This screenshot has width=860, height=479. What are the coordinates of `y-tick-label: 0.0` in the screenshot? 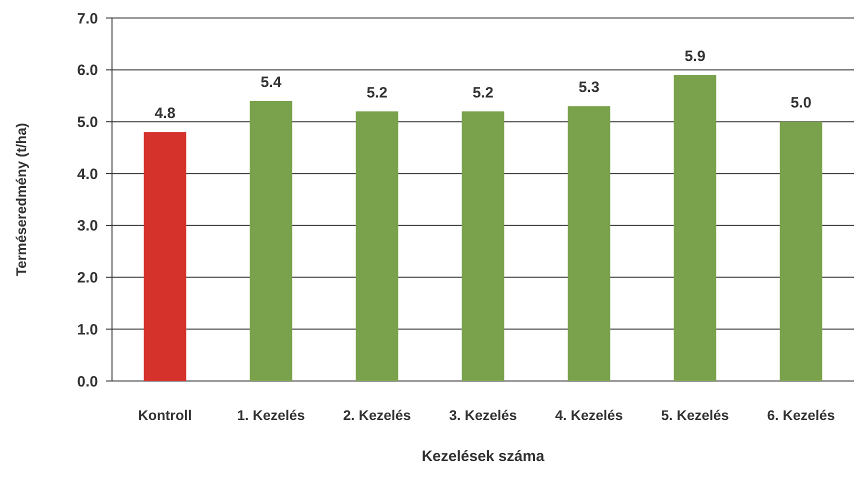 It's located at (87, 381).